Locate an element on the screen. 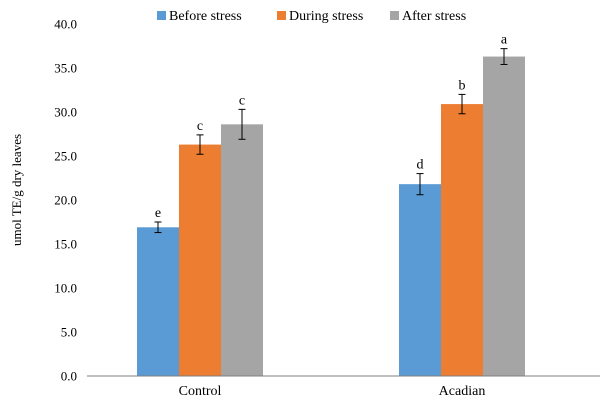 The image size is (609, 408). y-tick-label: 20.0 is located at coordinates (65, 200).